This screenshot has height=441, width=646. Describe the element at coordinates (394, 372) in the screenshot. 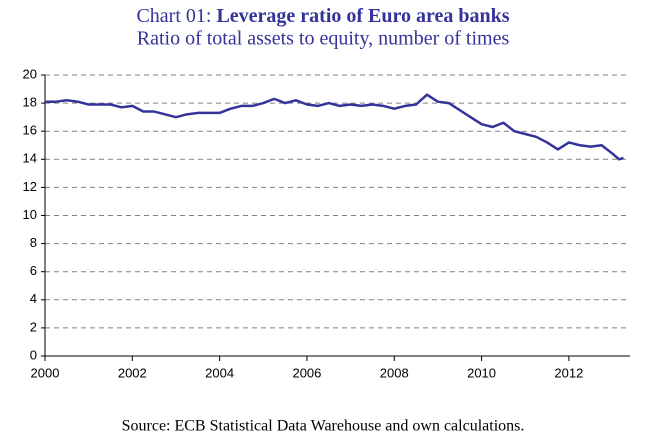

I see `x-tick-label: 2008` at that location.